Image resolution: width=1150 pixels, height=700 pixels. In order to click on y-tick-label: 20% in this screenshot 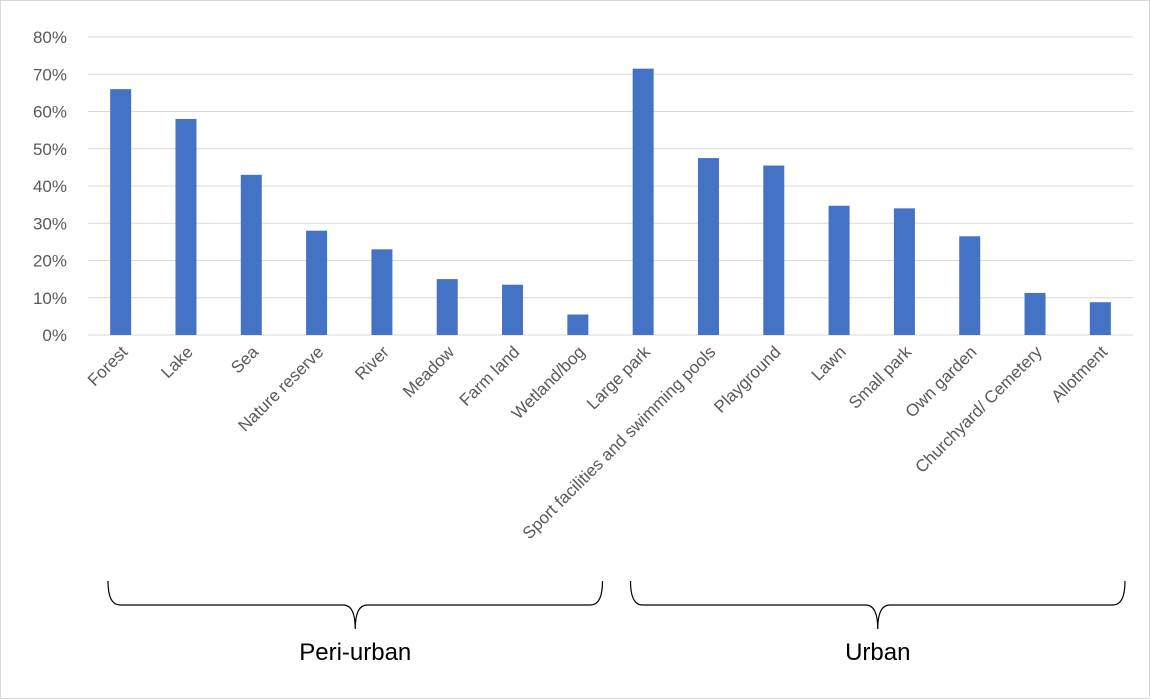, I will do `click(50, 261)`.